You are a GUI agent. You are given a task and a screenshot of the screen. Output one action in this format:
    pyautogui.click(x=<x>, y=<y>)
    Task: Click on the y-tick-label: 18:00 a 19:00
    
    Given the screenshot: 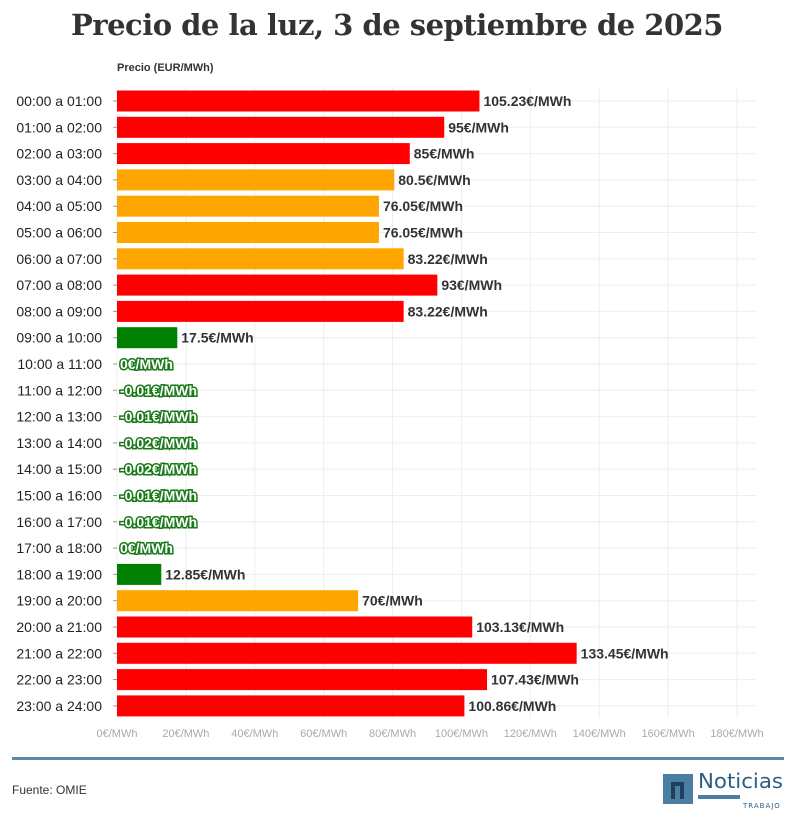 What is the action you would take?
    pyautogui.click(x=59, y=574)
    